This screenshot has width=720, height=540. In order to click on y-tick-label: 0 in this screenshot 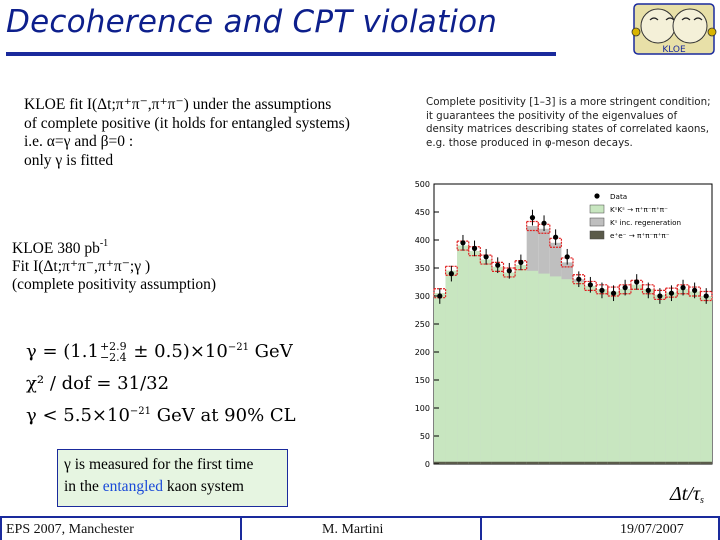, I will do `click(427, 464)`.